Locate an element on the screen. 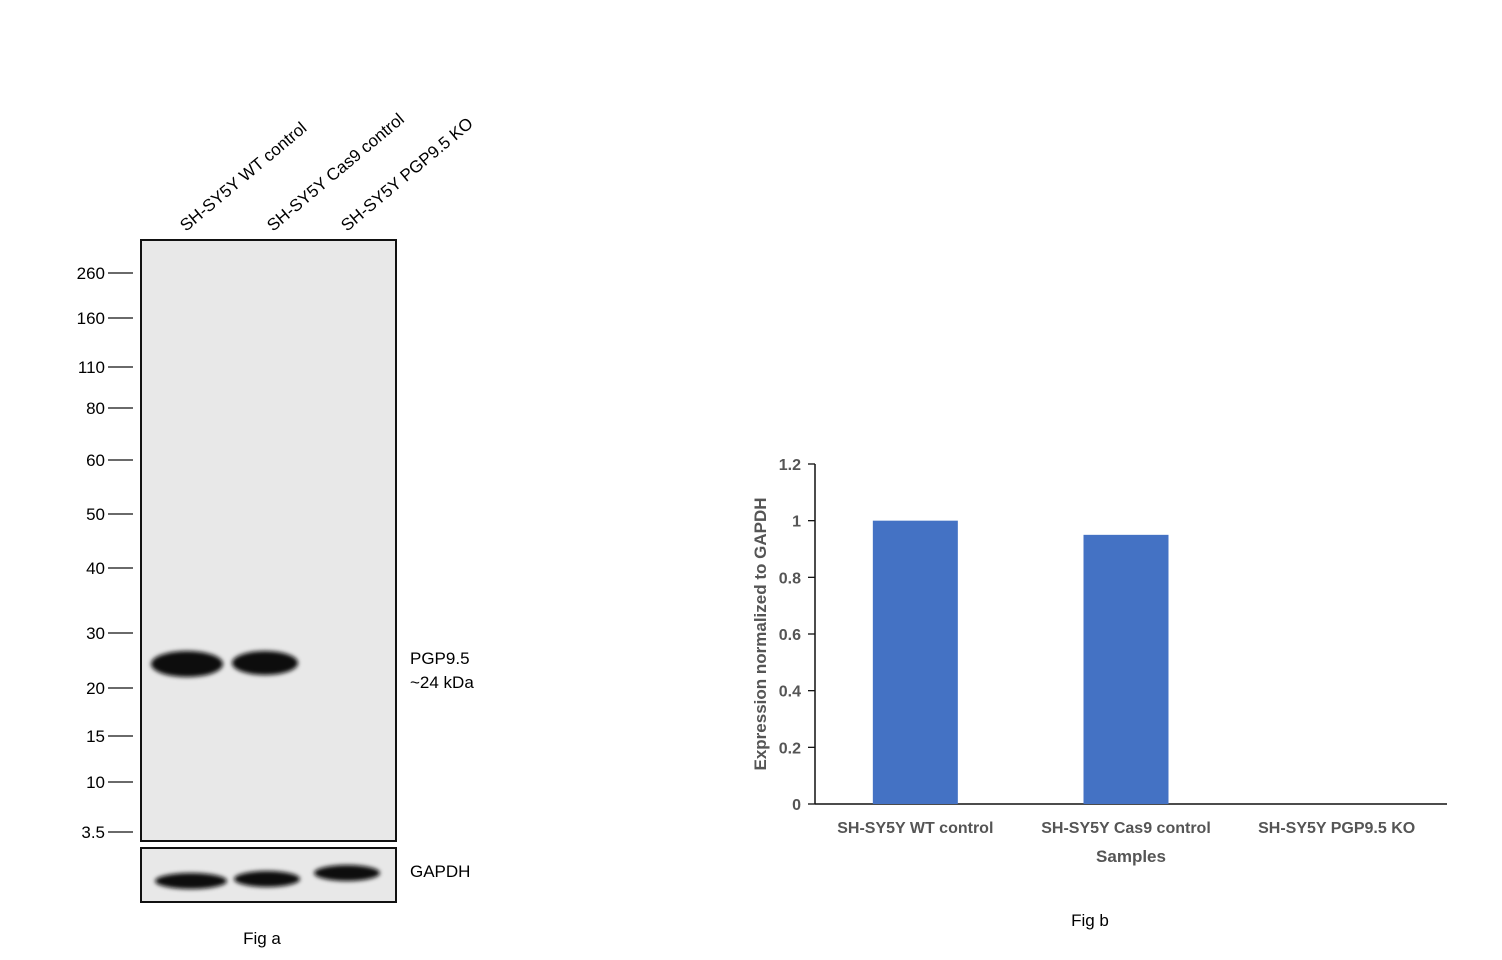  marker-label: 160 is located at coordinates (91, 318).